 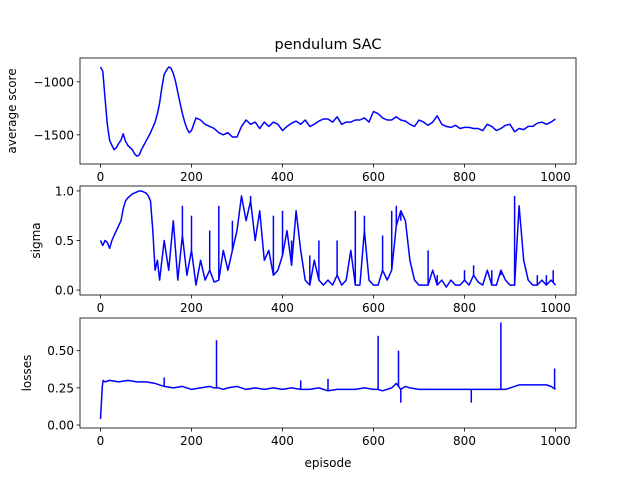 What do you see at coordinates (27, 373) in the screenshot?
I see `y-axis-label-losses: losses` at bounding box center [27, 373].